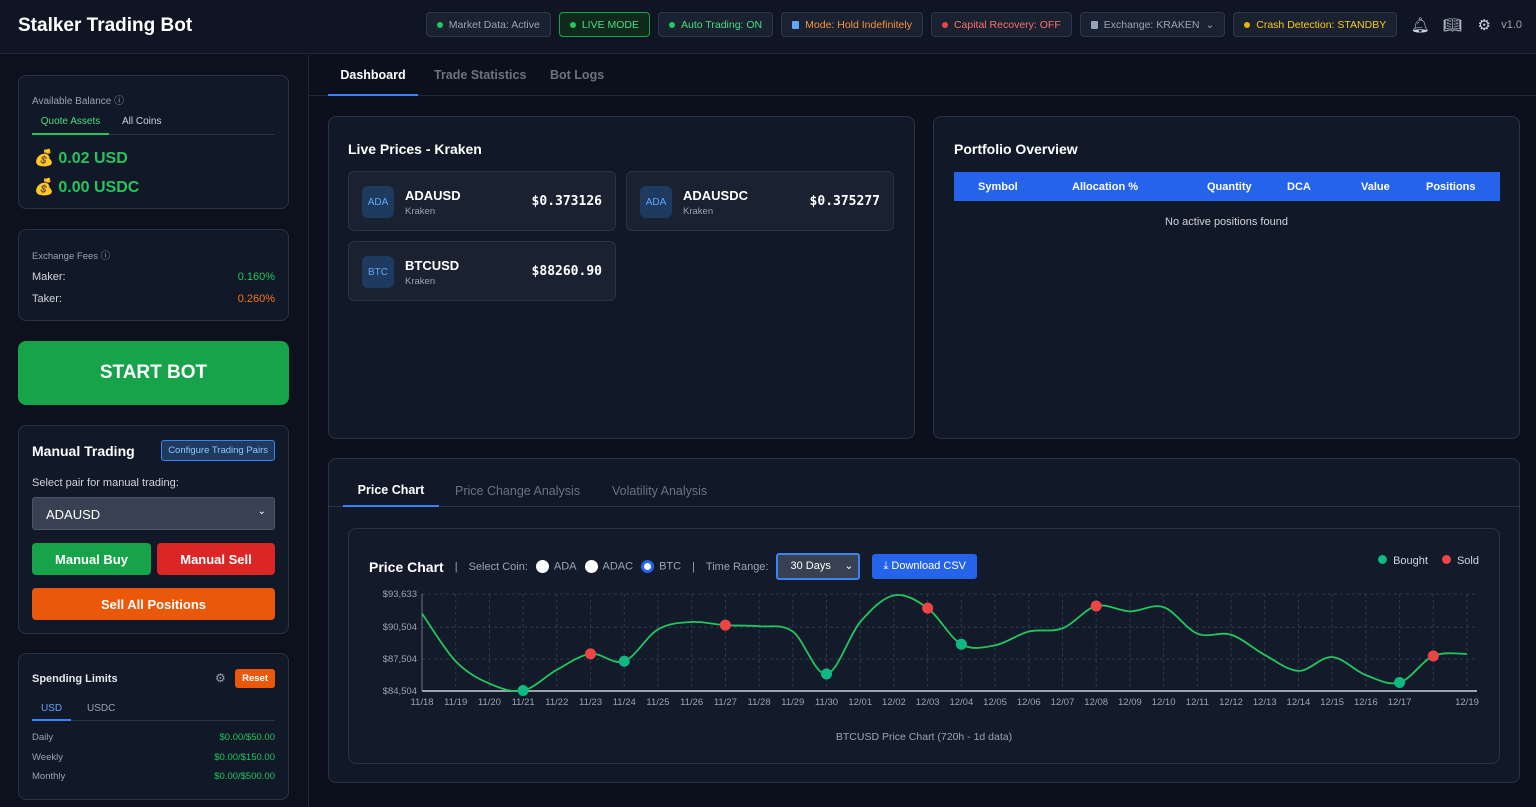 The height and width of the screenshot is (807, 1536). I want to click on price-tile: ADA ADAUSDC Kraken $0.375277, so click(760, 201).